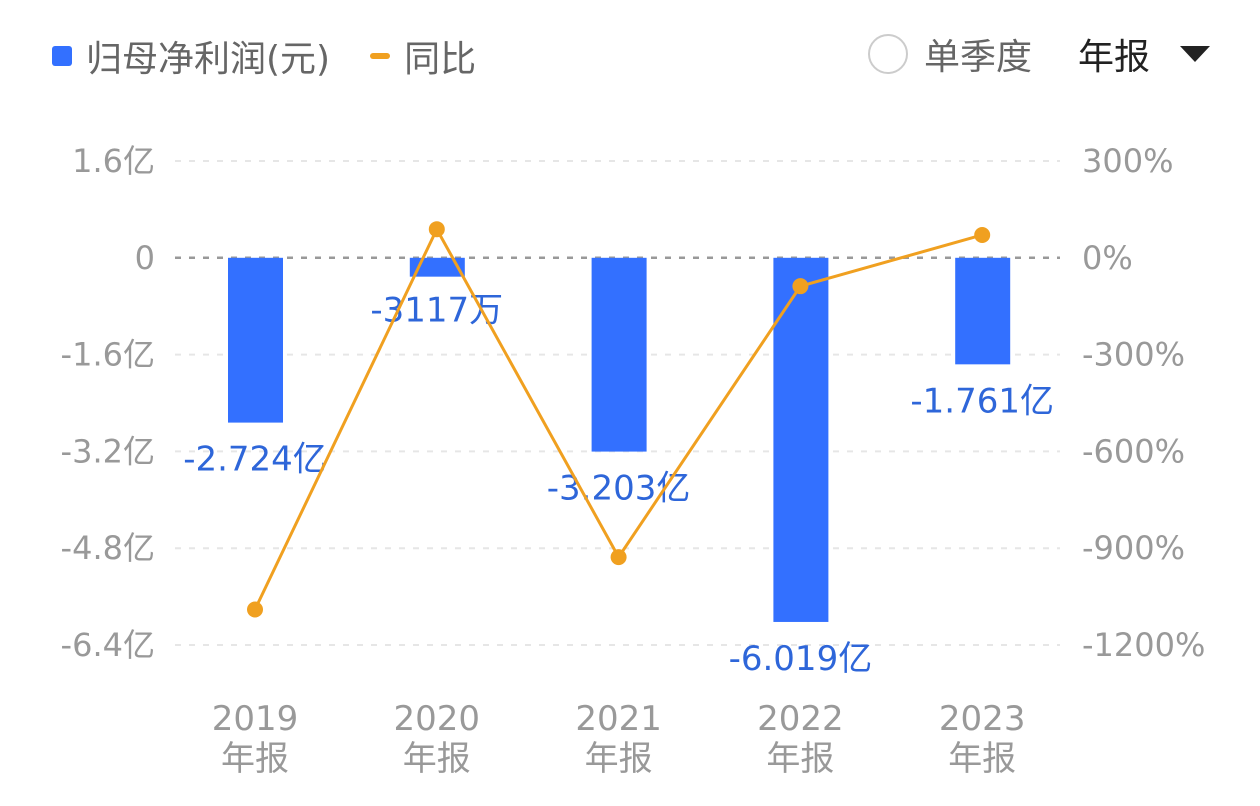 This screenshot has width=1260, height=806. I want to click on bar-legend-label: 归母净利润(元), so click(208, 59).